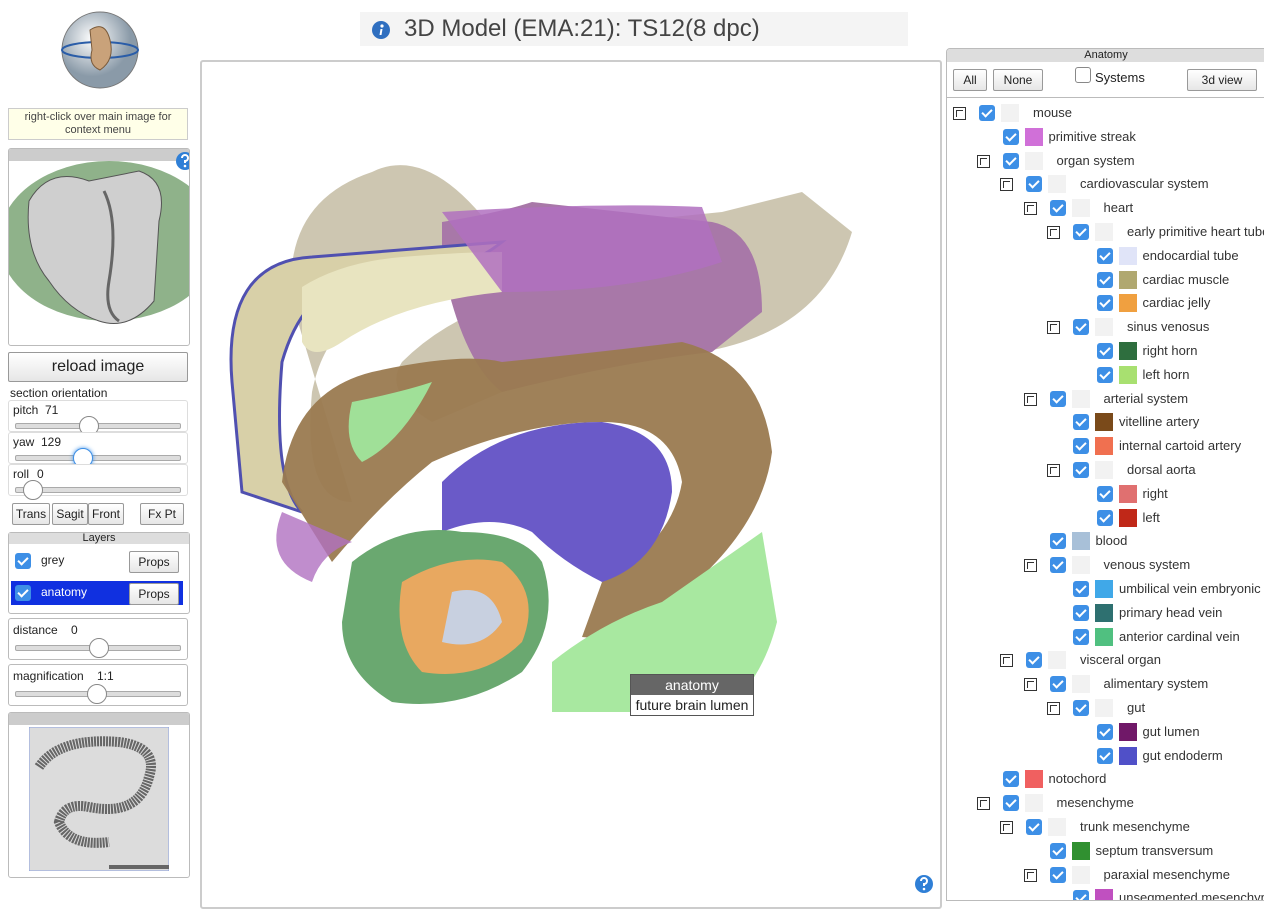 The image size is (1264, 909). What do you see at coordinates (1191, 895) in the screenshot?
I see `tree-label: unsegmented mesenchyme` at bounding box center [1191, 895].